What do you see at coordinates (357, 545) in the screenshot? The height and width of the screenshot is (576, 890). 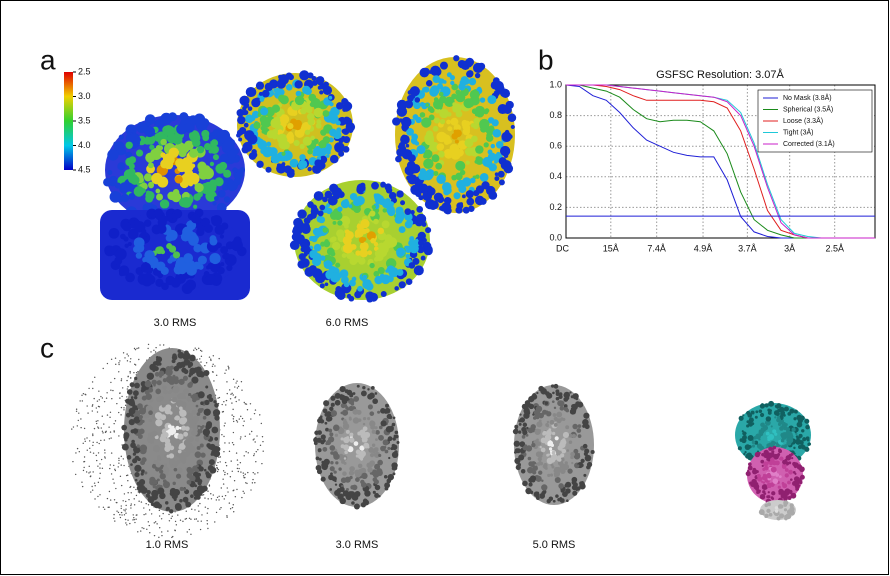 I see `caption: 3.0 RMS` at bounding box center [357, 545].